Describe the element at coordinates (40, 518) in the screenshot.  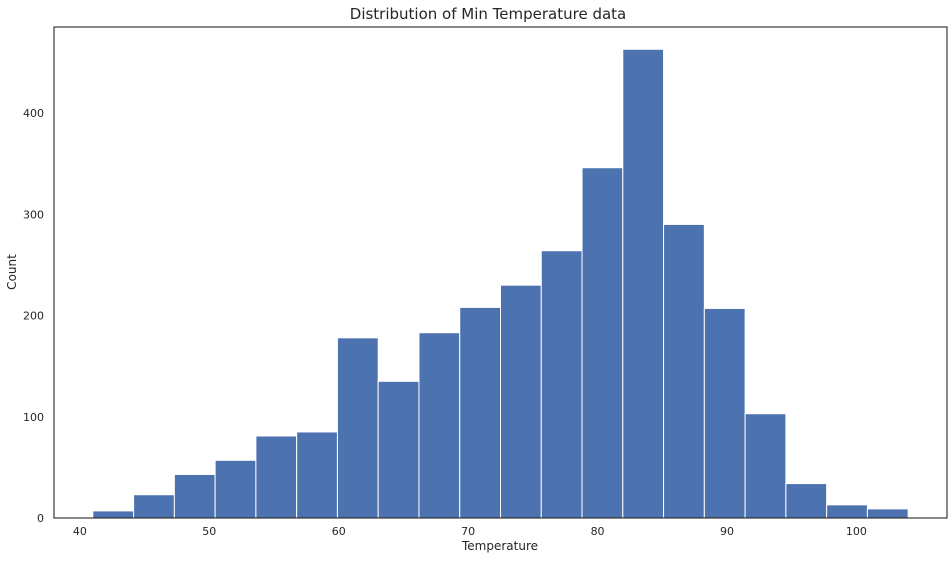
I see `y-tick-label: 0` at that location.